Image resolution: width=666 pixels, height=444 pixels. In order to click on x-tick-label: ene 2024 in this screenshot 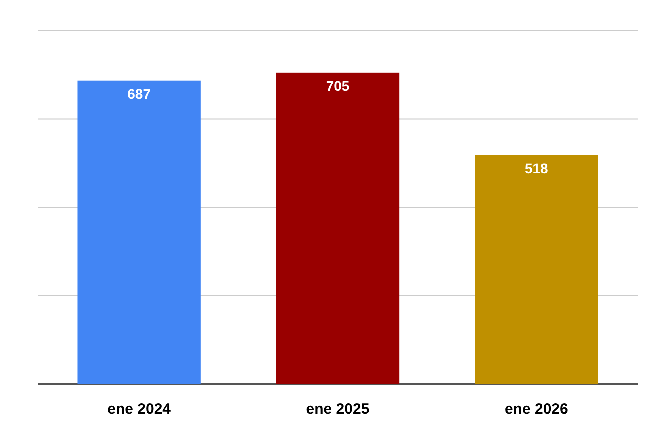, I will do `click(140, 409)`.